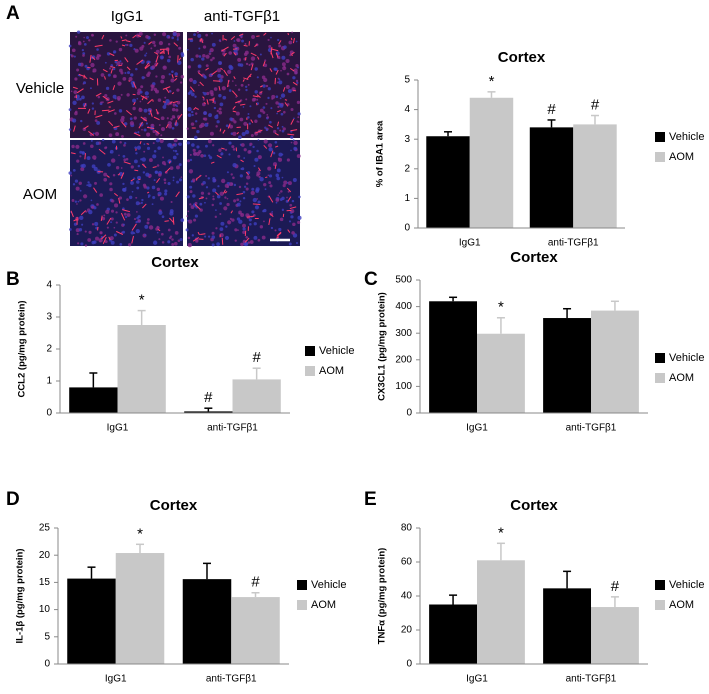  I want to click on chart-title: Cortex, so click(522, 57).